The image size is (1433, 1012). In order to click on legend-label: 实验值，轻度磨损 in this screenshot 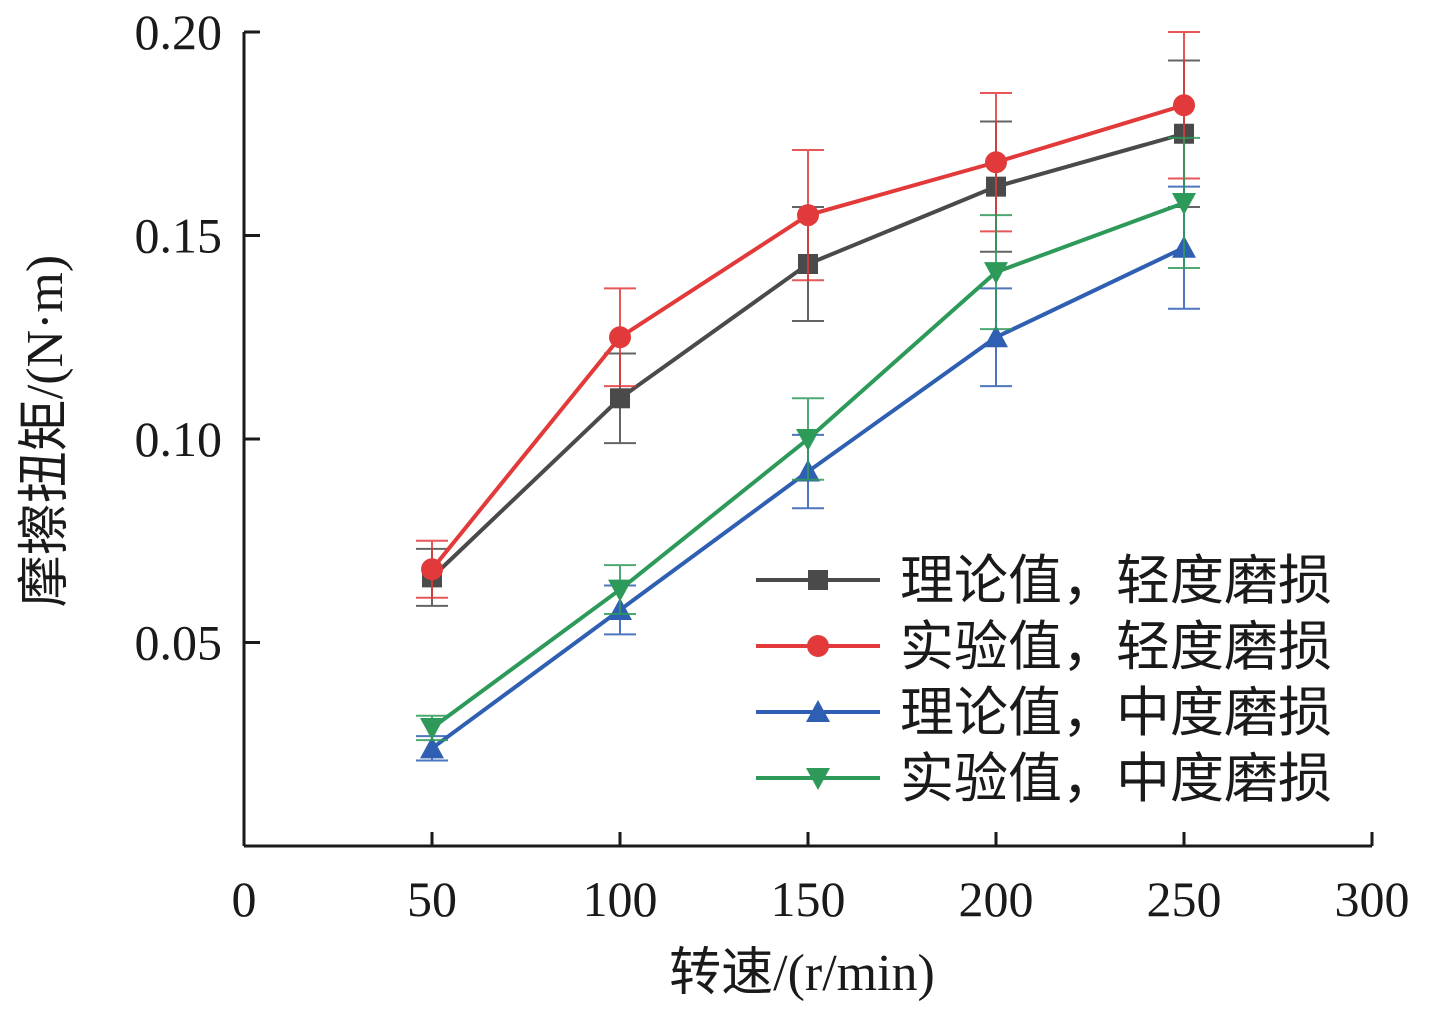, I will do `click(1116, 647)`.